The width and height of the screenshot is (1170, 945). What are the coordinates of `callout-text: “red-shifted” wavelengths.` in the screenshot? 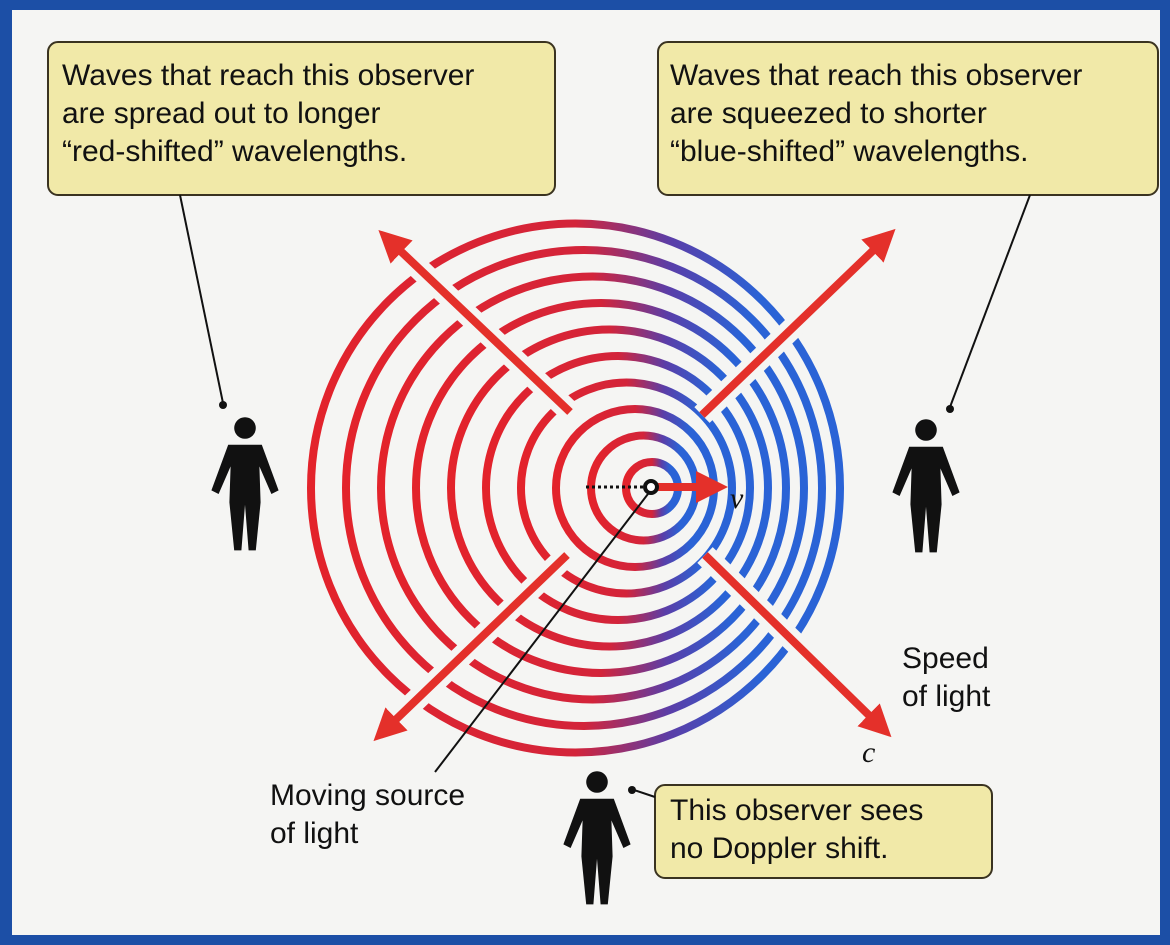 It's located at (234, 151).